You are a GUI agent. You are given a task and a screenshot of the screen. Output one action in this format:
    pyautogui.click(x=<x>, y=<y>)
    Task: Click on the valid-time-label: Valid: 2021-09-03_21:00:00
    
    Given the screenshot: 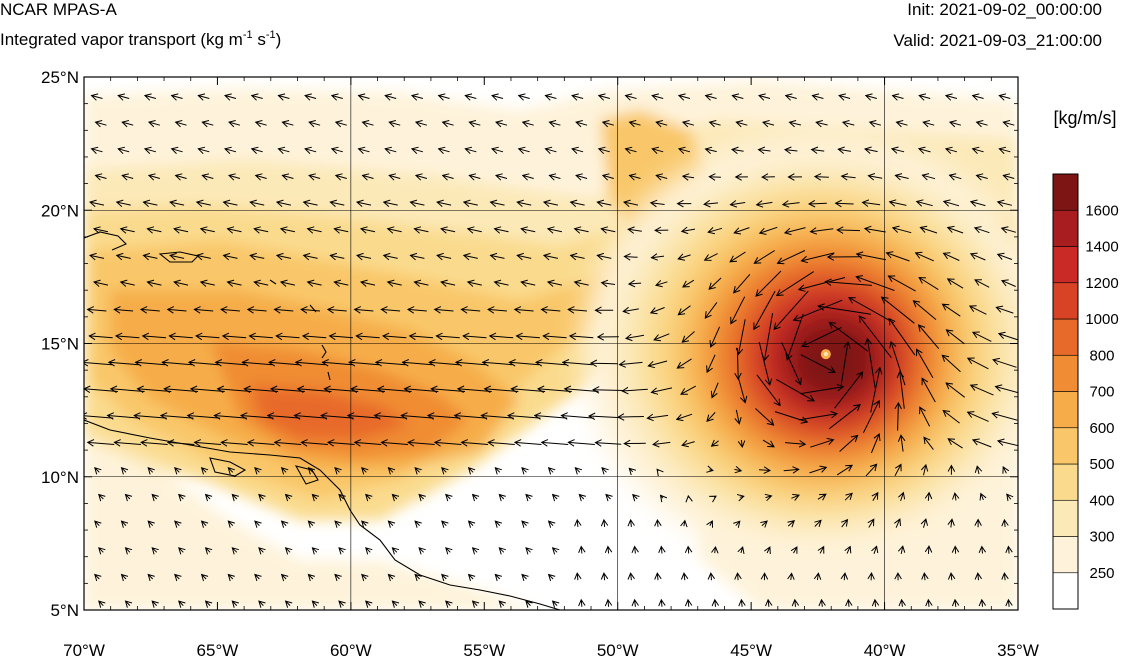 What is the action you would take?
    pyautogui.click(x=997, y=40)
    